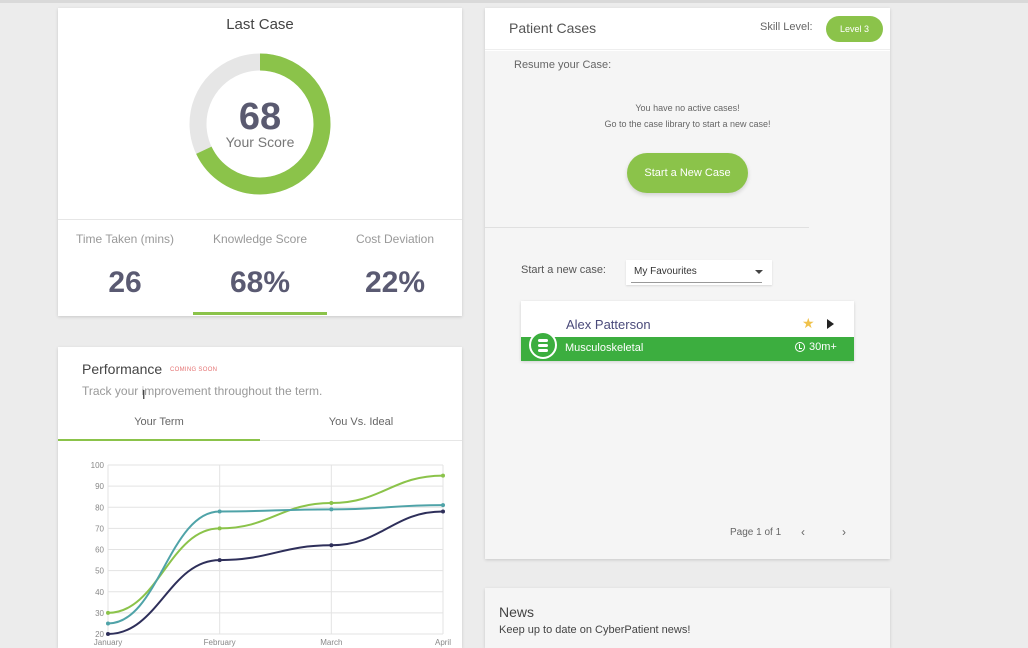 Image resolution: width=1028 pixels, height=648 pixels. Describe the element at coordinates (260, 239) in the screenshot. I see `stat-label: Knowledge Score` at that location.